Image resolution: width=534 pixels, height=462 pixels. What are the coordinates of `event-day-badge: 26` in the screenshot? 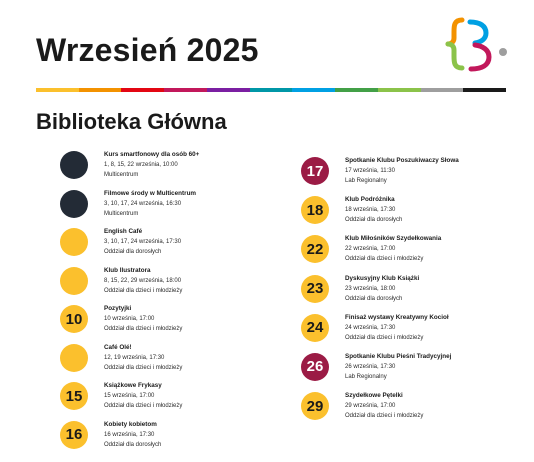 It's located at (315, 366).